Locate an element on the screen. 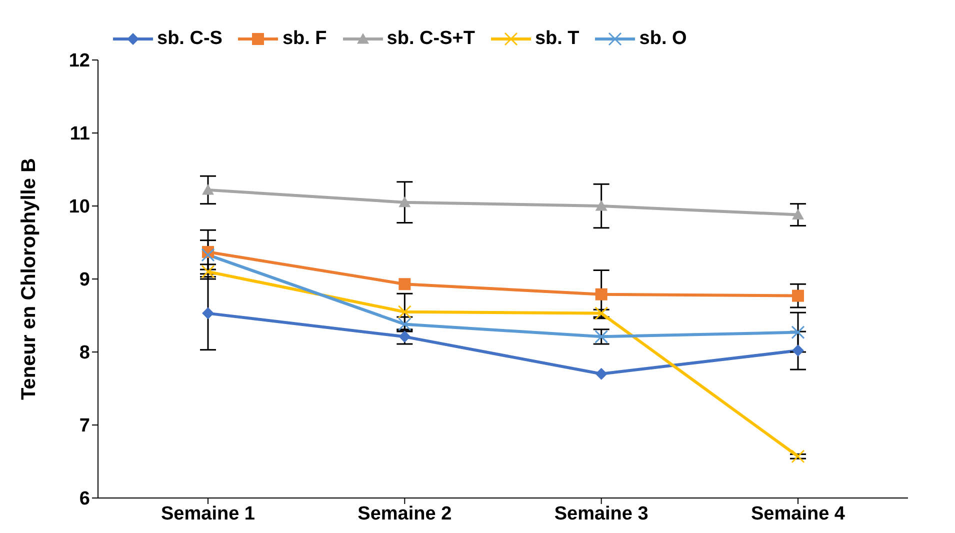 The image size is (955, 533). legend-label: sb. F is located at coordinates (304, 39).